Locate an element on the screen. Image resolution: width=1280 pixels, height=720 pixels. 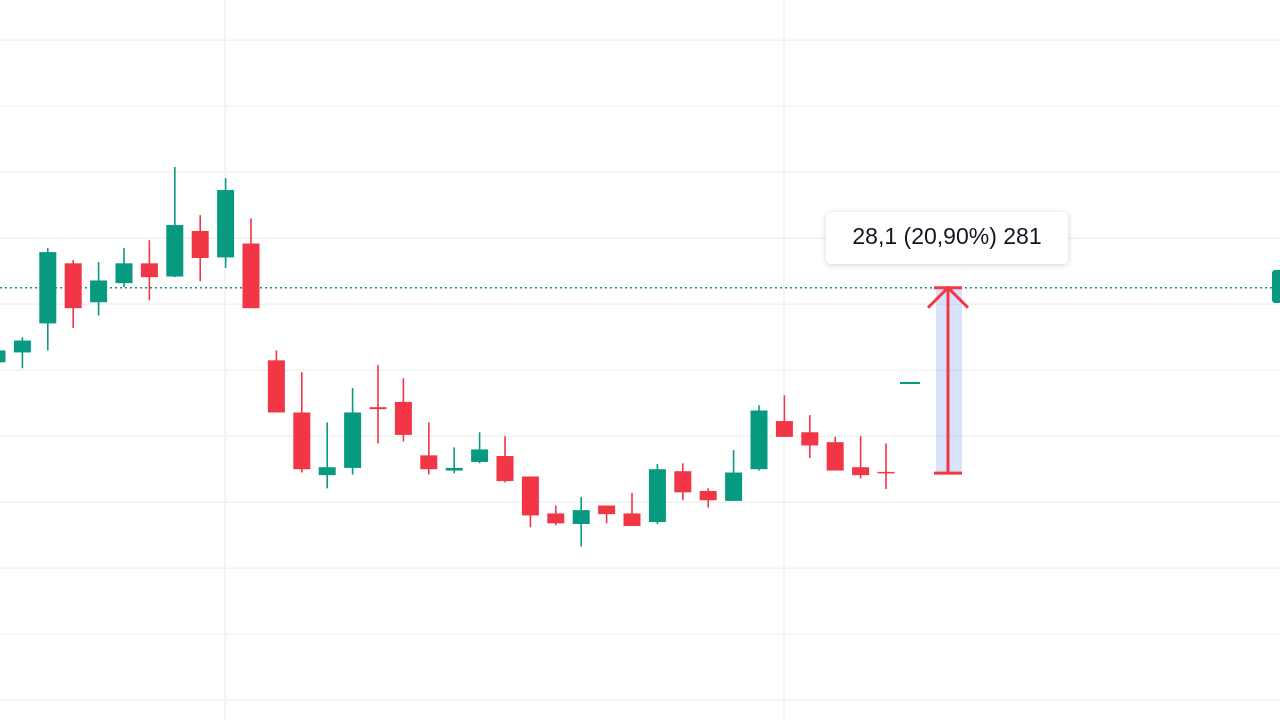
measure-label: 28,1 (20,90%) 281 is located at coordinates (946, 236).